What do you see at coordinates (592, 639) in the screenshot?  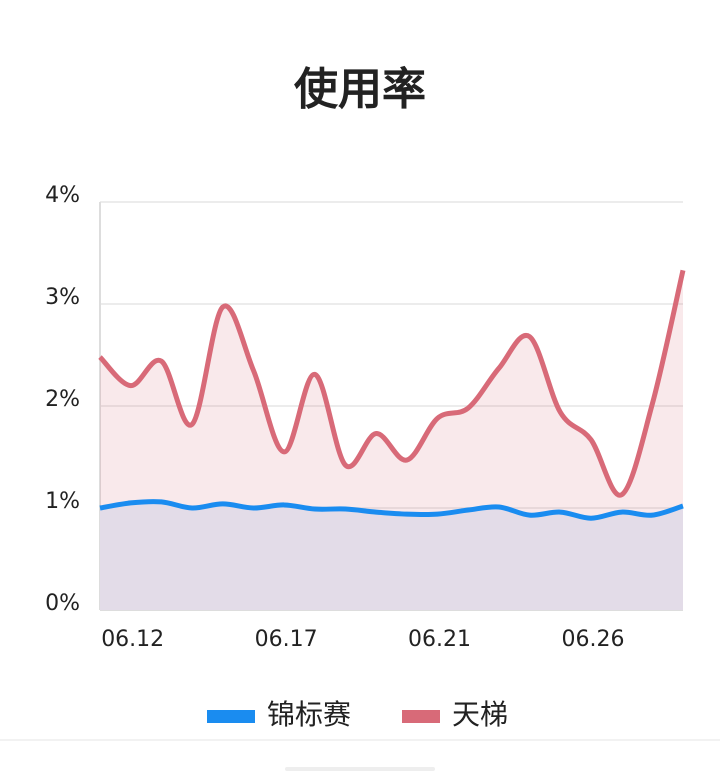 I see `x-tick-label: 06.26` at bounding box center [592, 639].